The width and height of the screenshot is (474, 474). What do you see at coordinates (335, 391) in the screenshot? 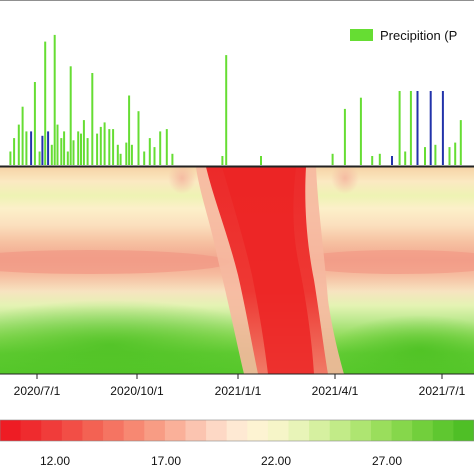
I see `x-tick-label: 2021/4/1` at bounding box center [335, 391].